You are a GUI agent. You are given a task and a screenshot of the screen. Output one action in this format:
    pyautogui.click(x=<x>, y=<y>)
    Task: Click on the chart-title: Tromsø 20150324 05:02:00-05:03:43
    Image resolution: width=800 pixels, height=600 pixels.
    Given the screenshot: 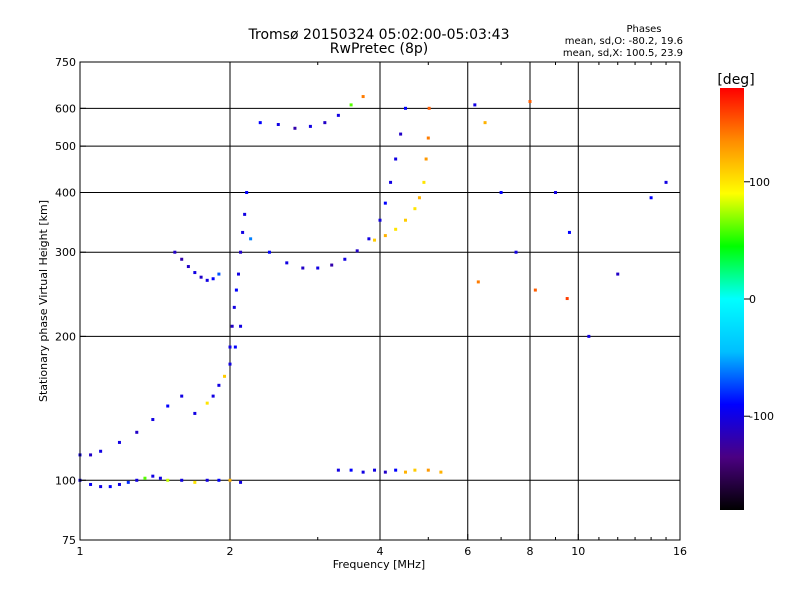 What is the action you would take?
    pyautogui.click(x=379, y=35)
    